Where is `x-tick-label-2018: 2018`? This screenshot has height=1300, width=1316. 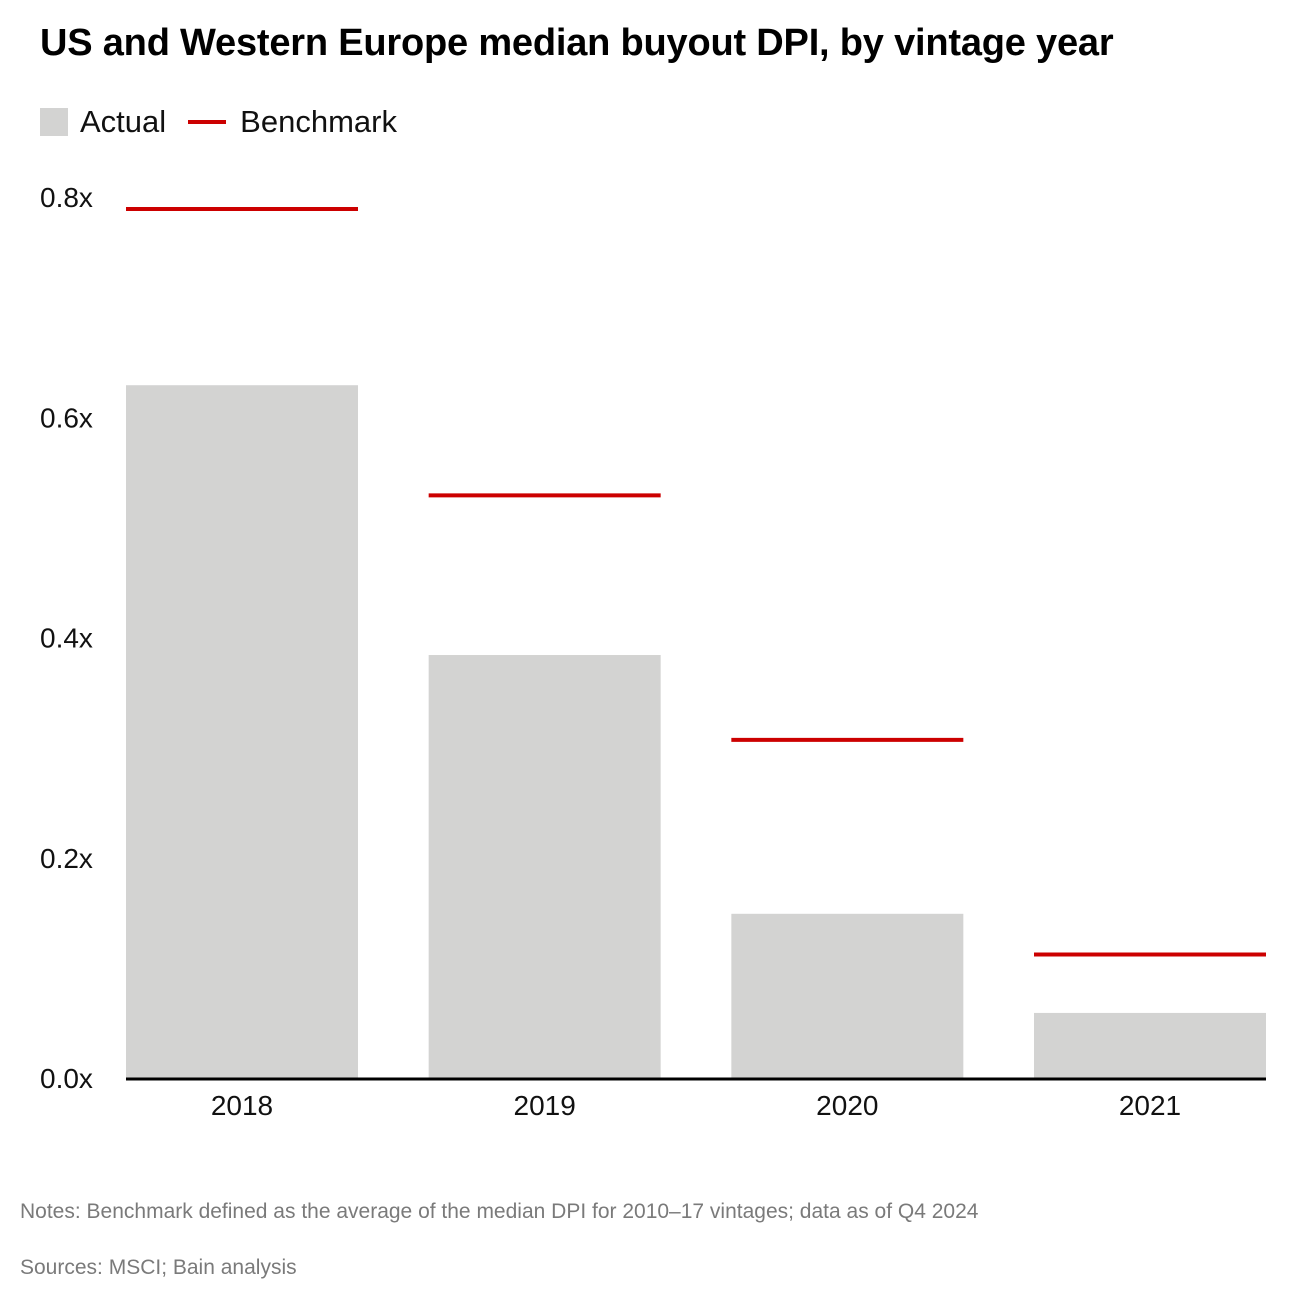
x-tick-label-2018: 2018 is located at coordinates (242, 1105).